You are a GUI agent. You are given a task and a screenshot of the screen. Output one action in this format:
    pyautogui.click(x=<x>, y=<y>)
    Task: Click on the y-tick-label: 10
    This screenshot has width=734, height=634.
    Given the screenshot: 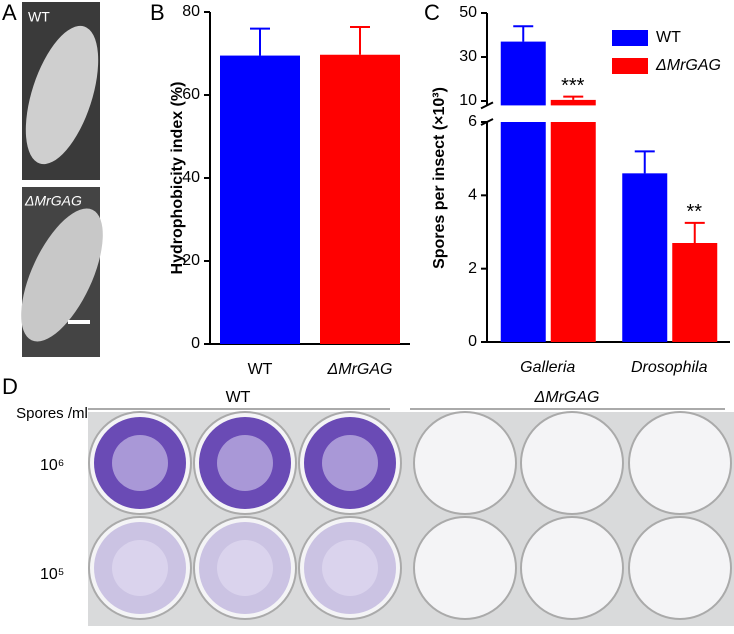 What is the action you would take?
    pyautogui.click(x=468, y=100)
    